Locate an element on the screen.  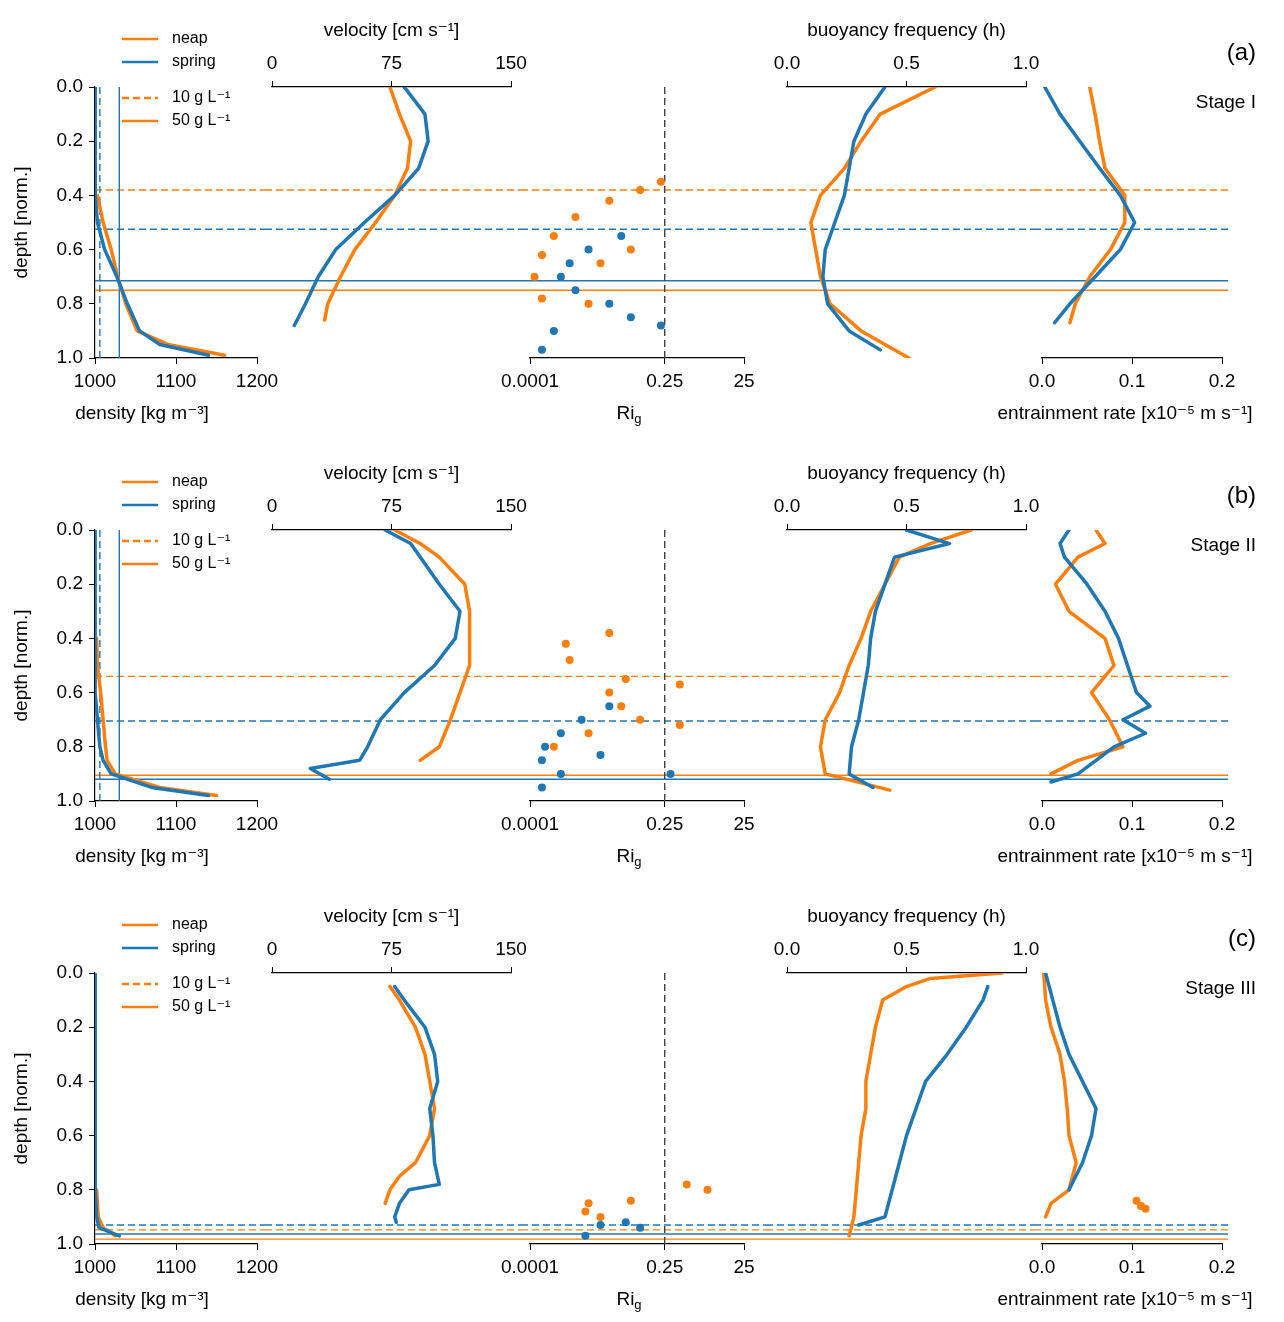
text: (a) is located at coordinates (1241, 51).